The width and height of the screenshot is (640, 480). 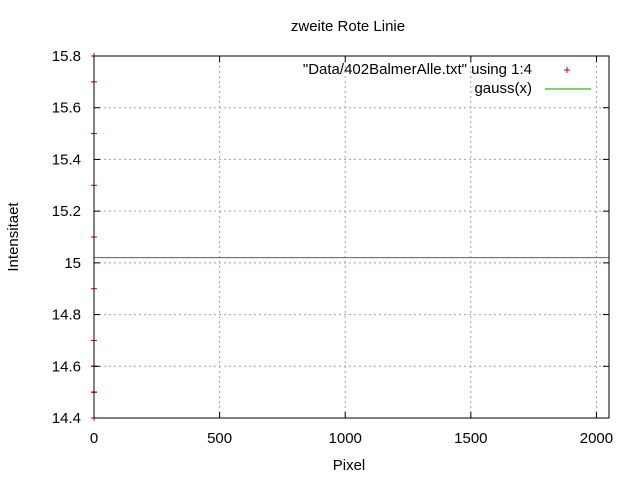 I want to click on y-tick-label: 15.2, so click(x=66, y=211).